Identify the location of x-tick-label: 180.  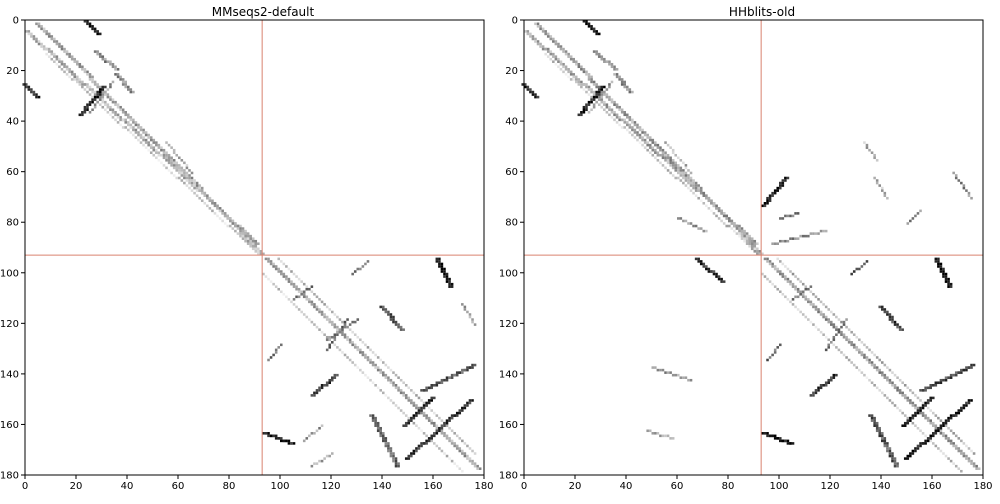
(982, 486).